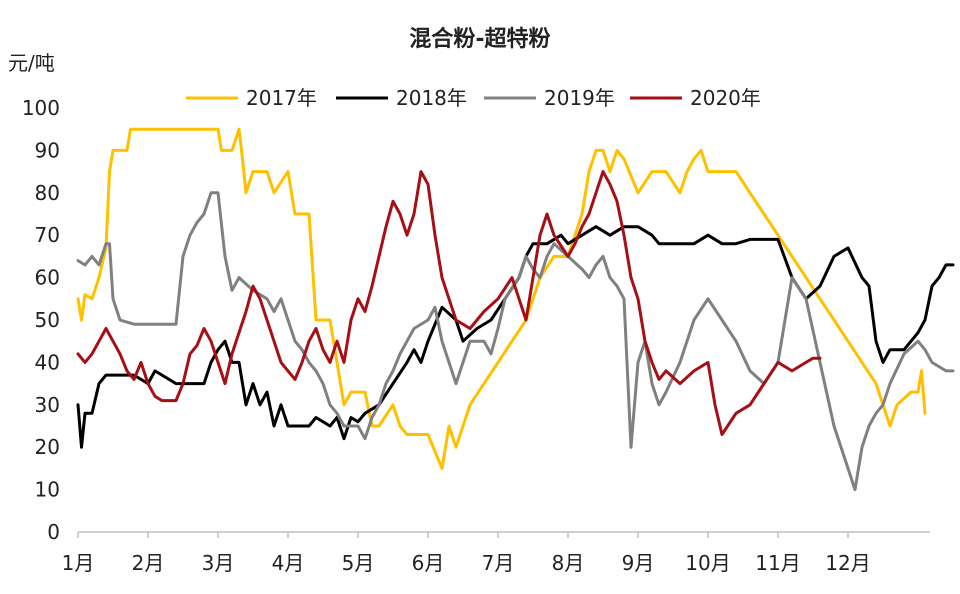 The width and height of the screenshot is (960, 594). What do you see at coordinates (41, 108) in the screenshot?
I see `y-tick-label: 100` at bounding box center [41, 108].